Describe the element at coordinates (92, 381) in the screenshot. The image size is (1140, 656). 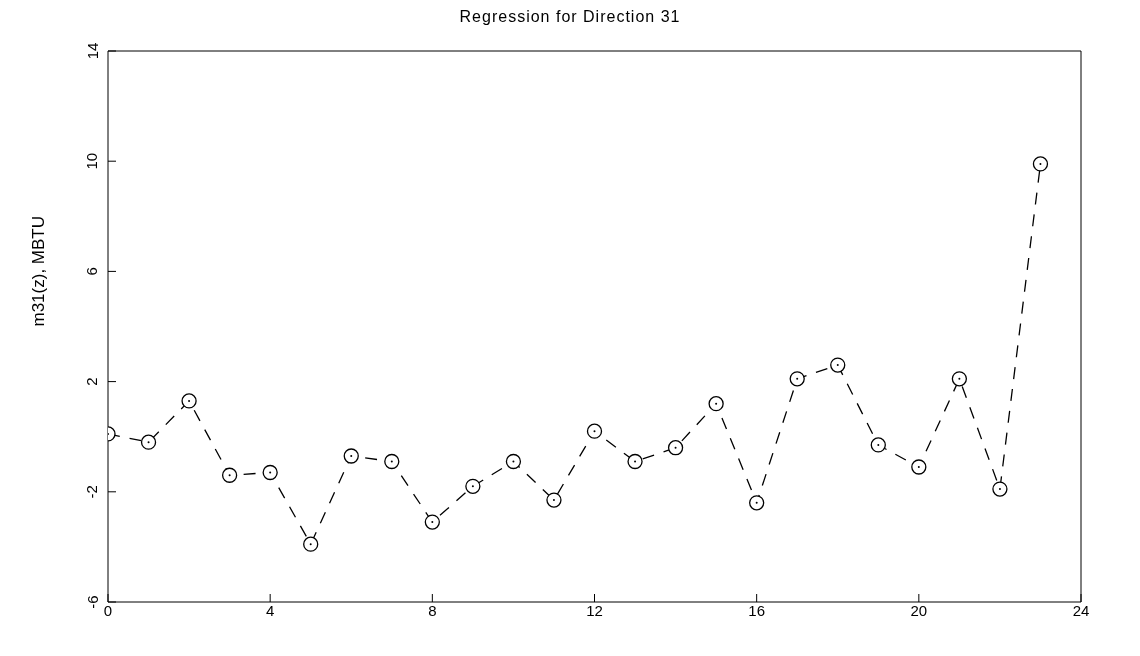
I see `y-tick-label: 2` at that location.